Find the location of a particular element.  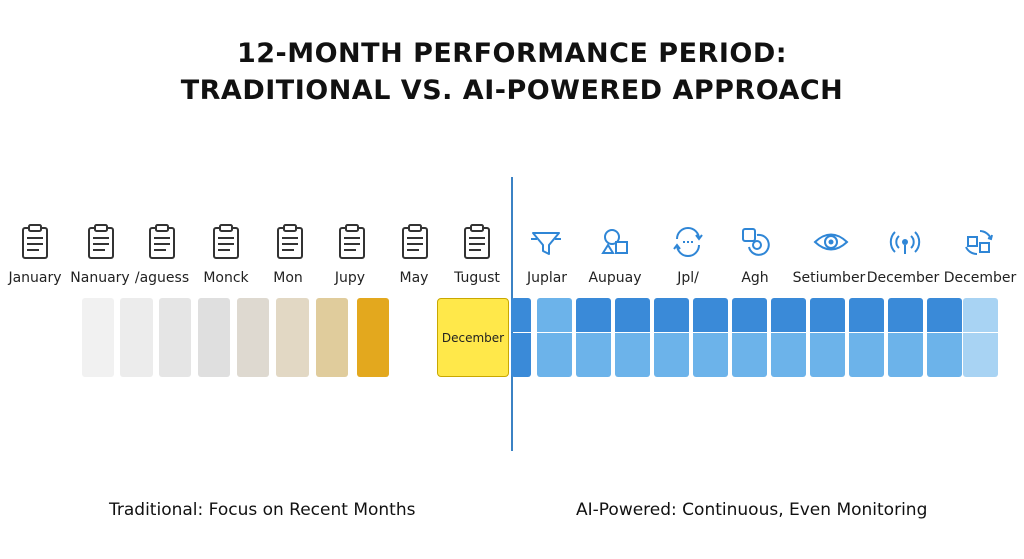

funnel-icon is located at coordinates (546, 243).